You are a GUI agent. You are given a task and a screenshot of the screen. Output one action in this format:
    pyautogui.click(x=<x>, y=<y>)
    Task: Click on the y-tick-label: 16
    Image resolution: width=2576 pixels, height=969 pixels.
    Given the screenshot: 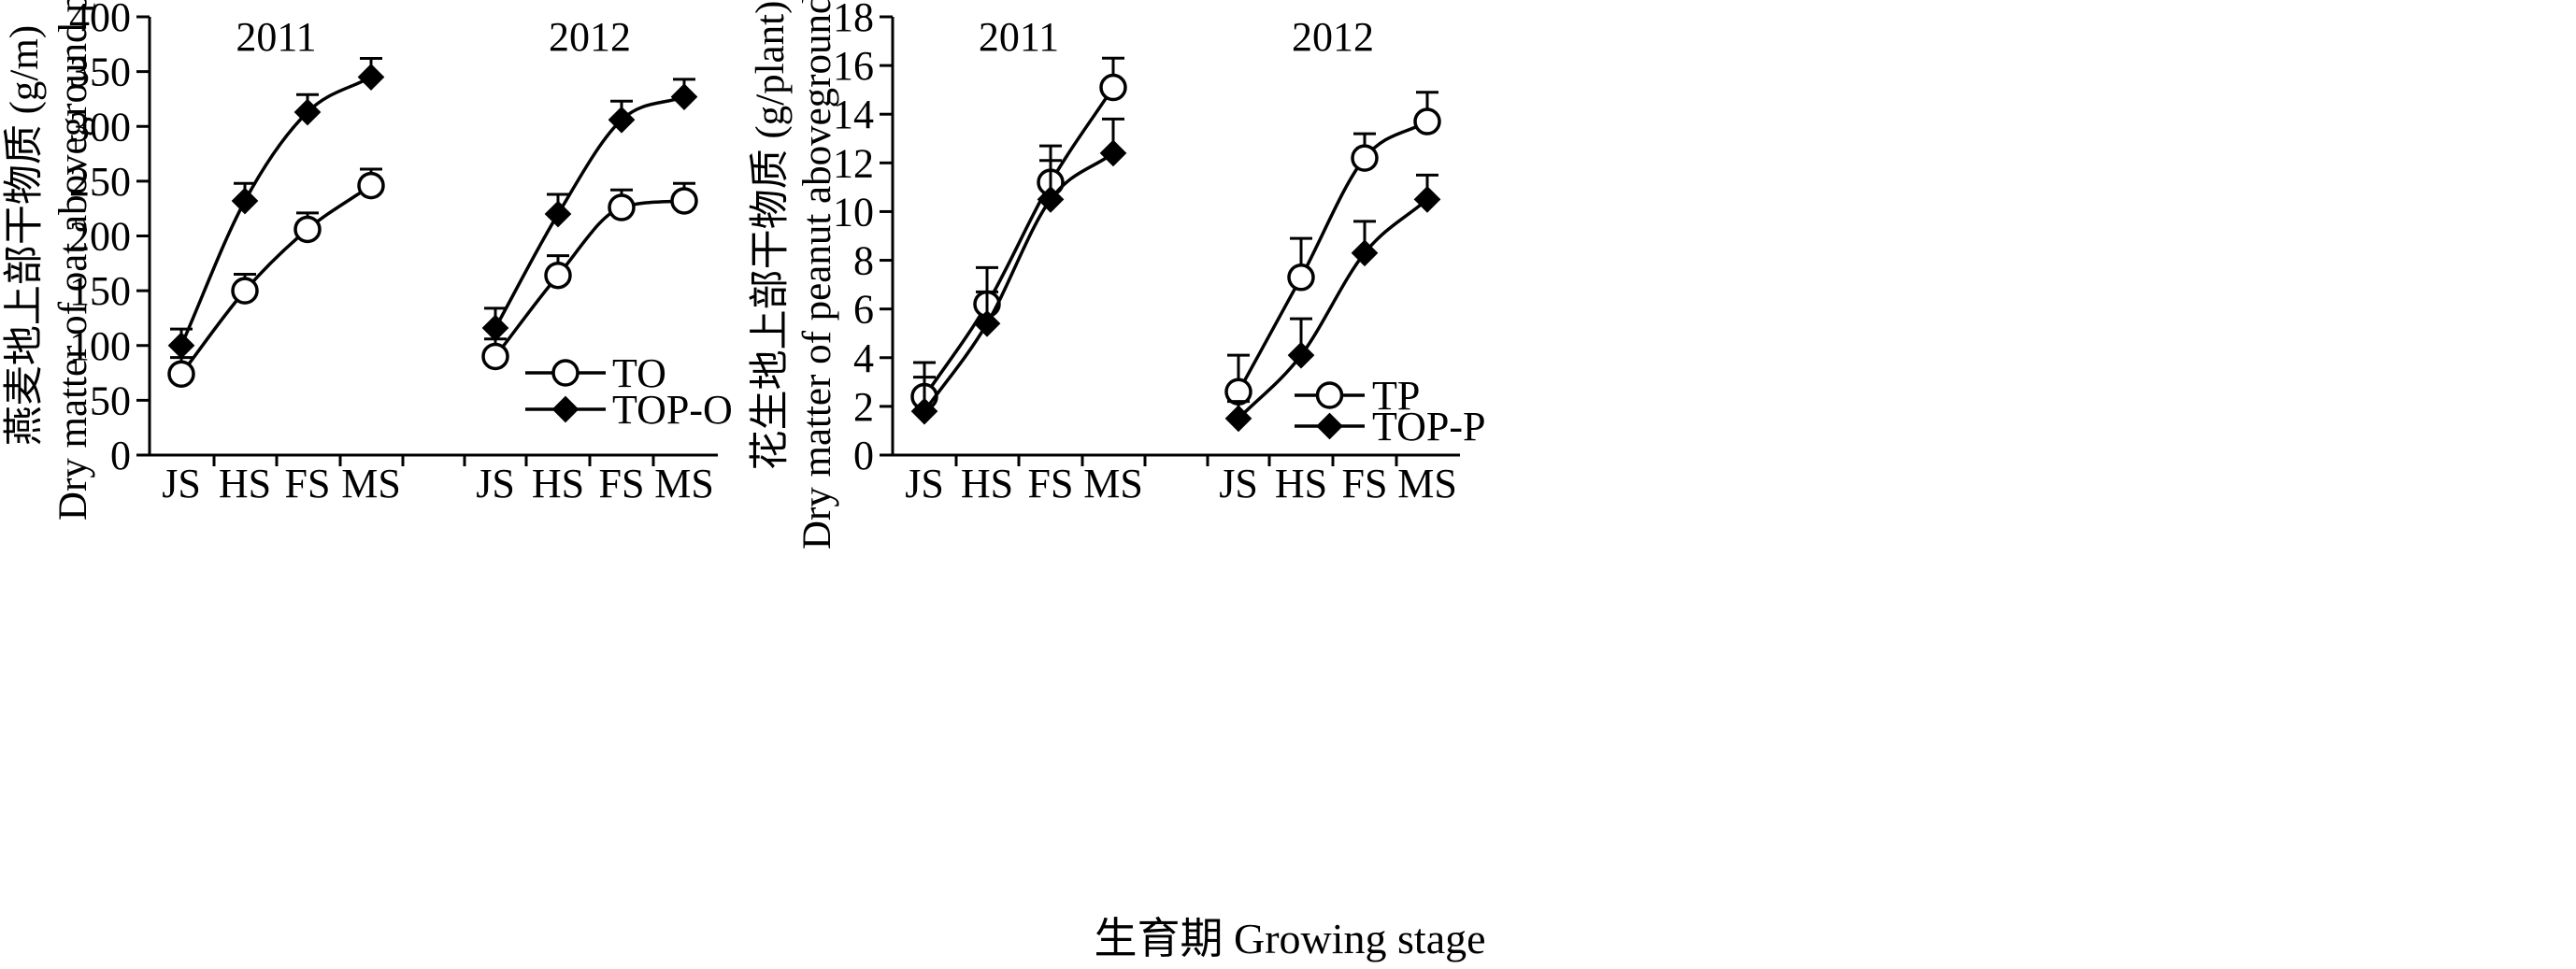 What is the action you would take?
    pyautogui.click(x=853, y=66)
    